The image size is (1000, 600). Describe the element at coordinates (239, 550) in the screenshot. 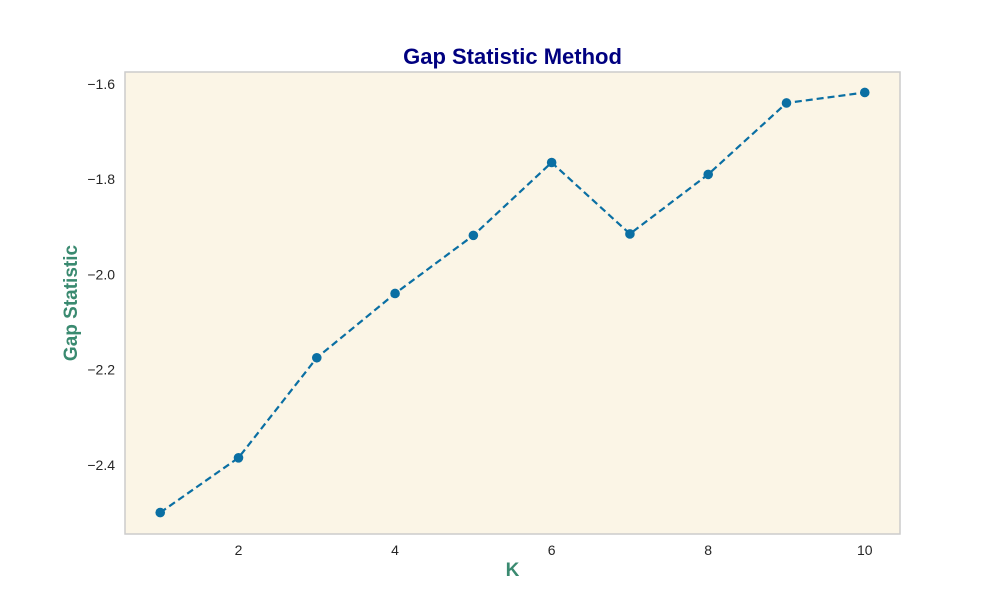

I see `x-tick-label: 2` at that location.